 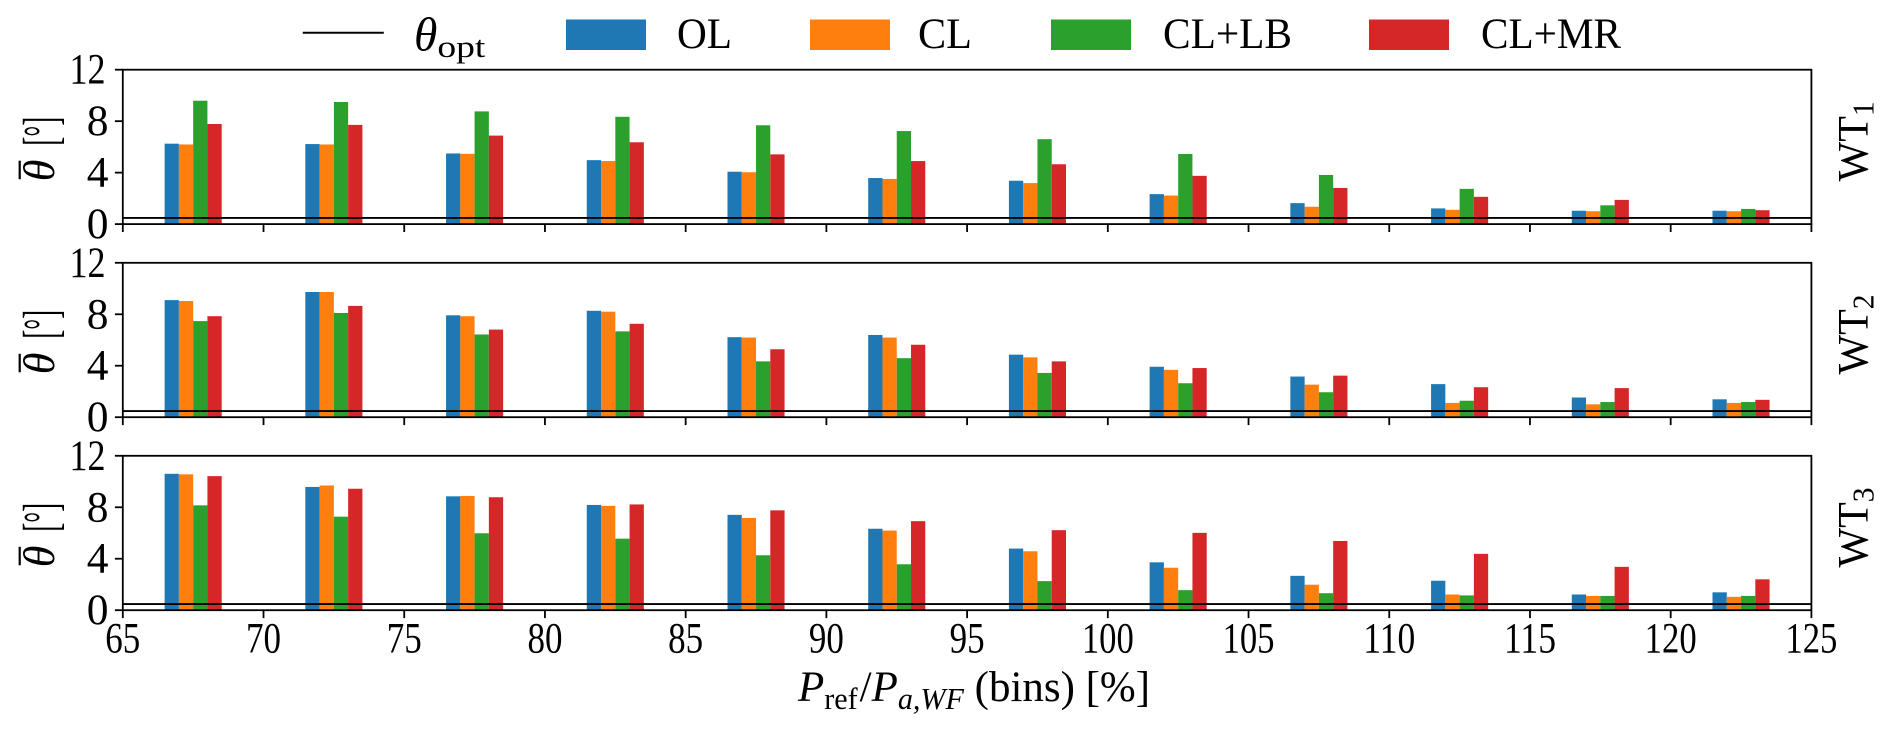 What do you see at coordinates (1249, 639) in the screenshot?
I see `svg-text: 105` at bounding box center [1249, 639].